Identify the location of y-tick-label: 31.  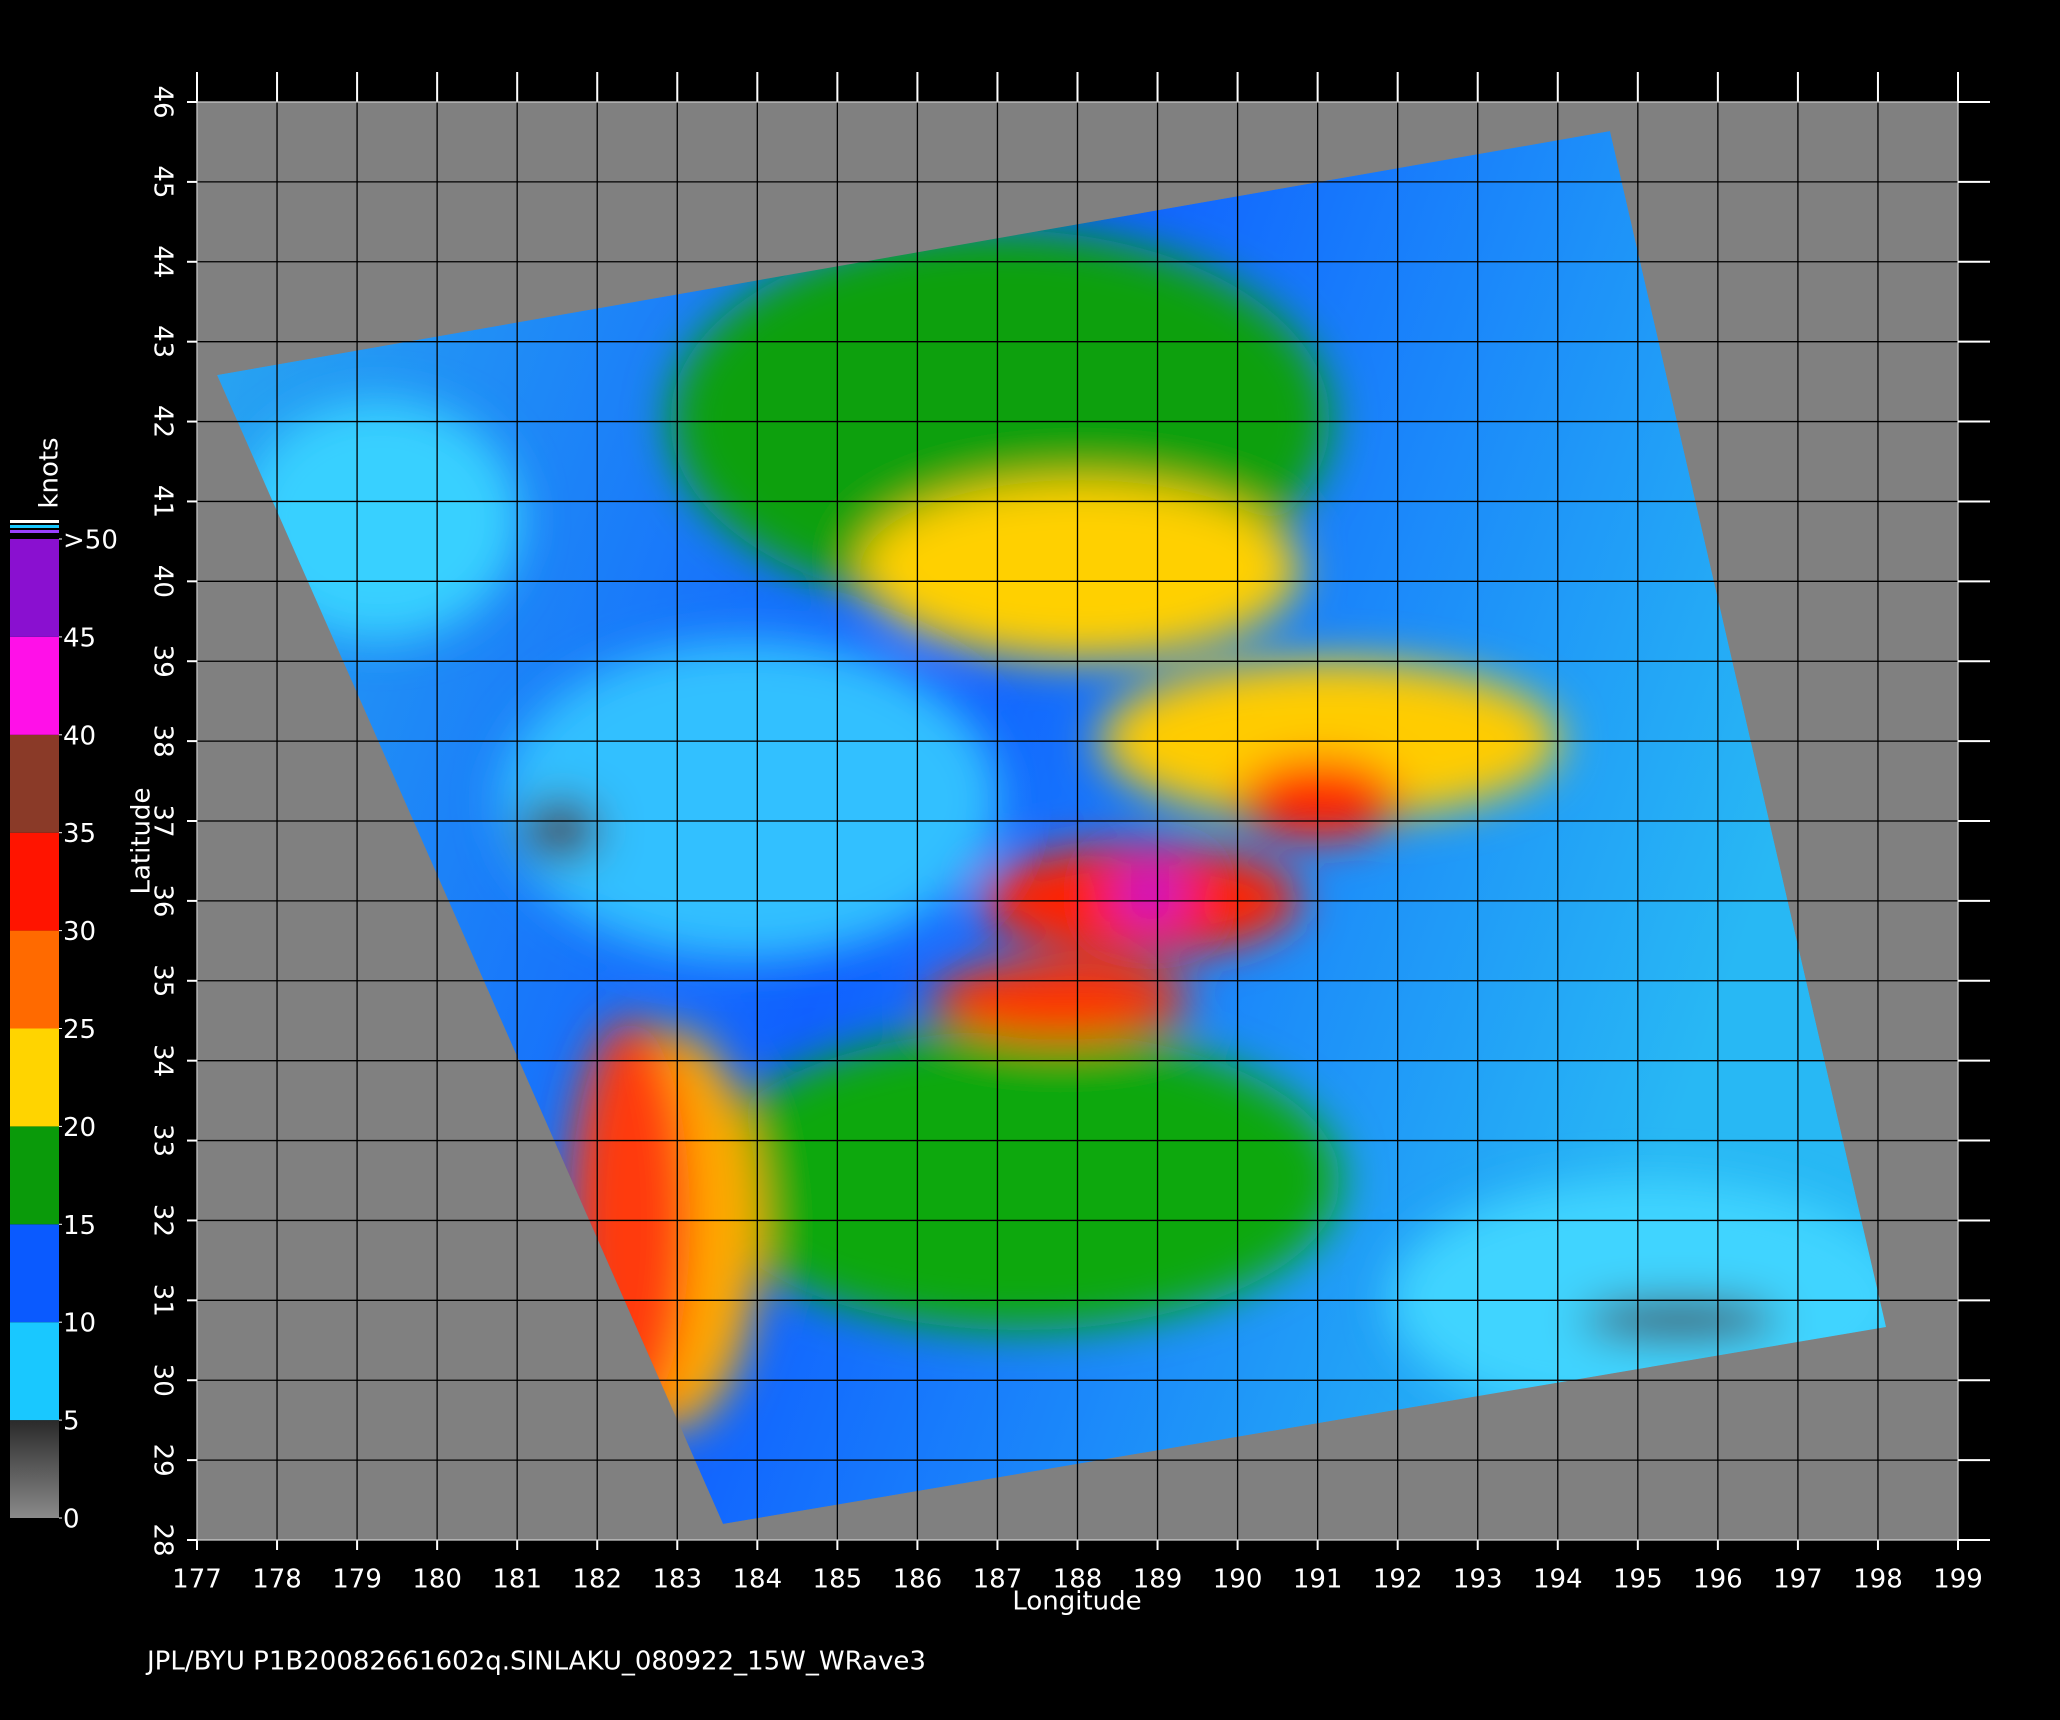
(163, 1300).